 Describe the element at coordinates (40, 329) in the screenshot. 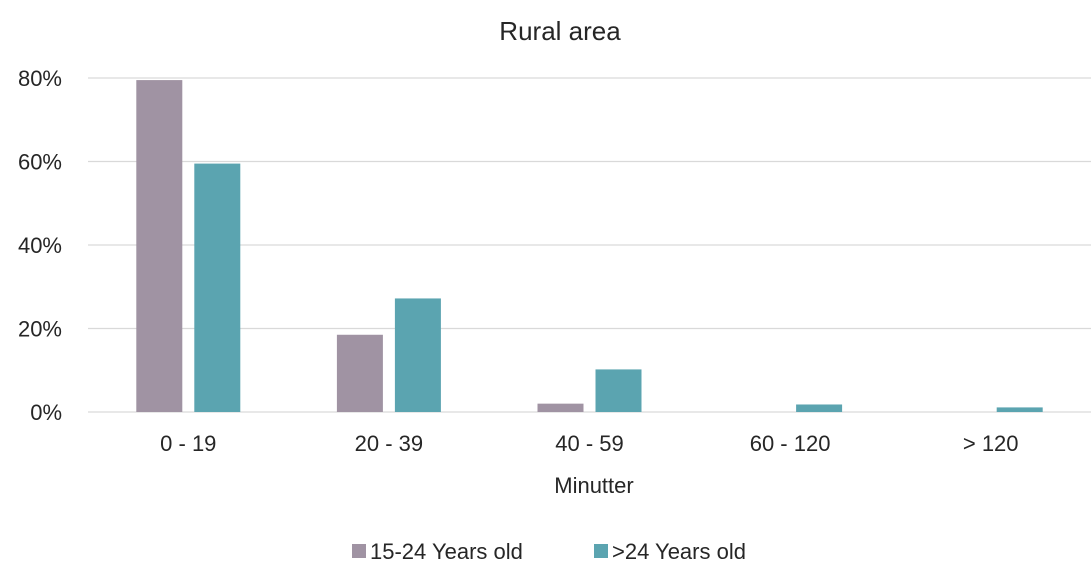

I see `y-tick-label: 20%` at that location.